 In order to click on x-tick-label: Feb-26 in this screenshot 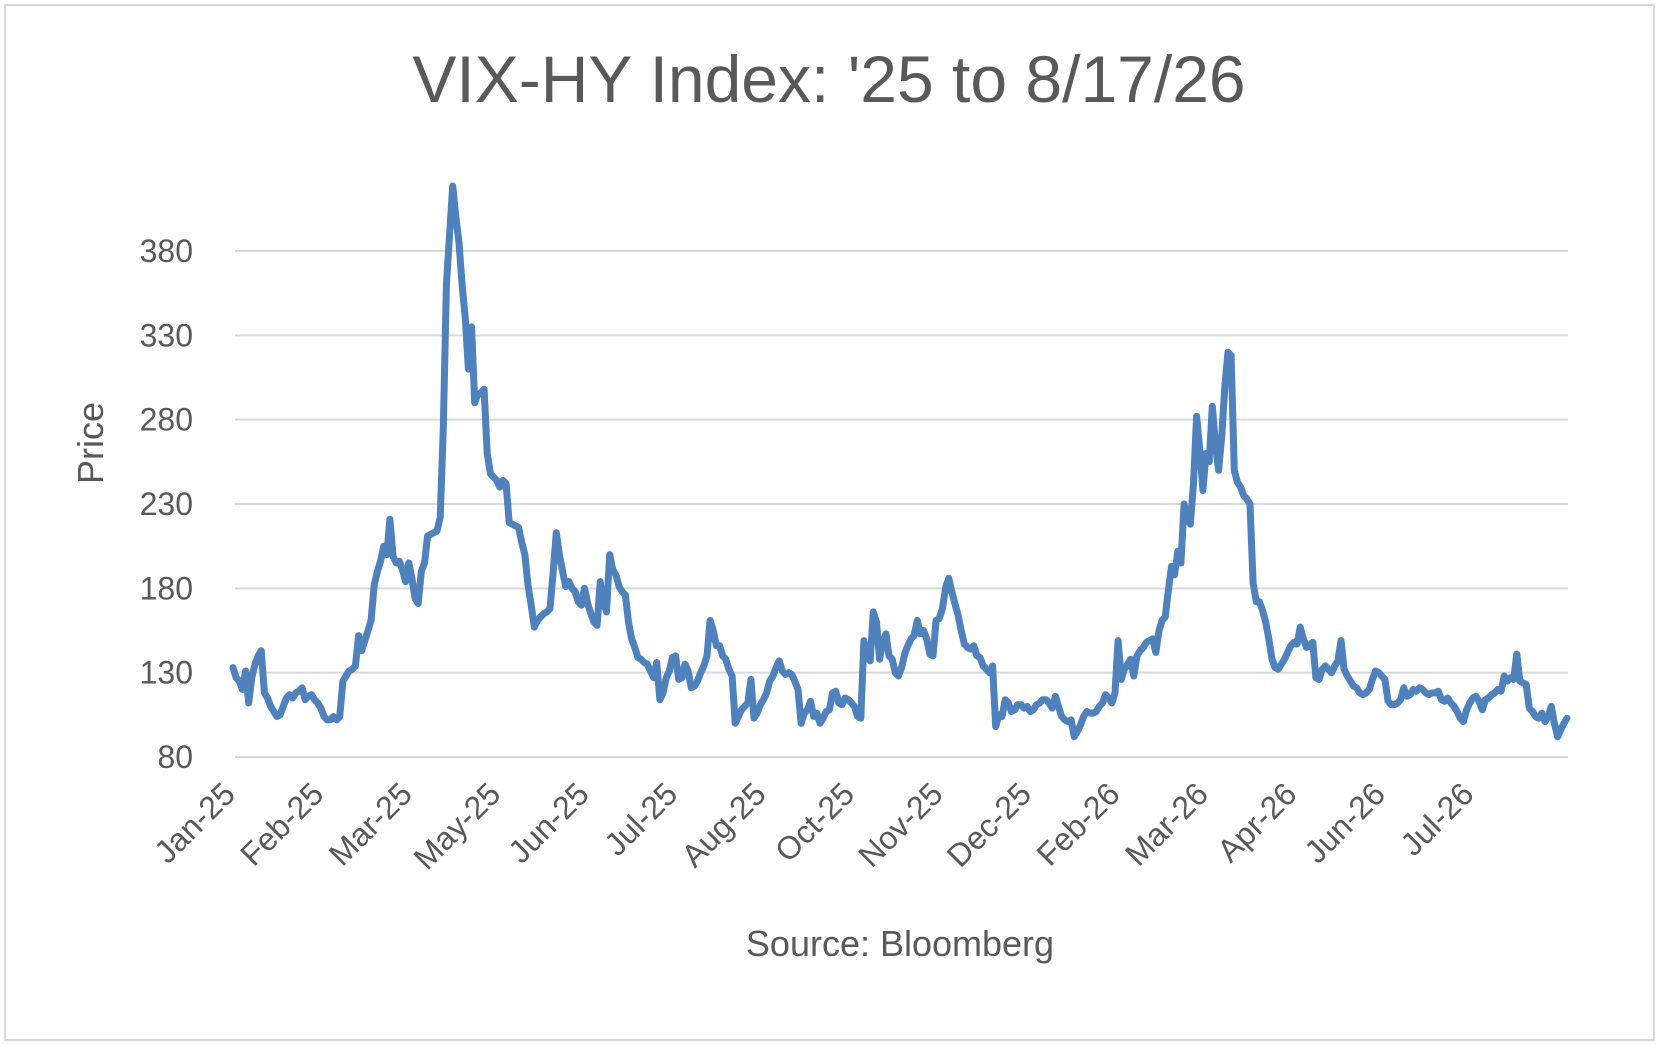, I will do `click(1077, 823)`.